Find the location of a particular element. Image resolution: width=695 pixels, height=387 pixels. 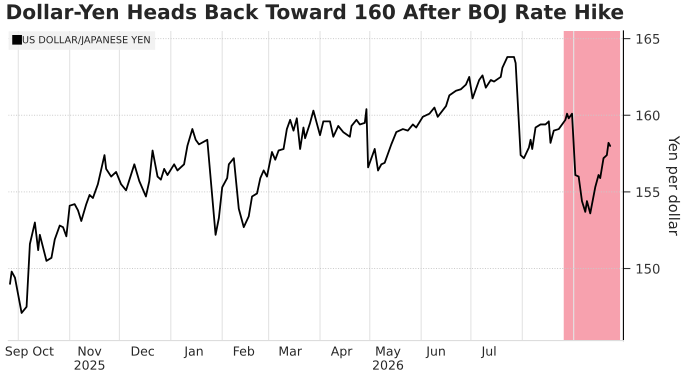

x-tick-label: Jun is located at coordinates (435, 352).